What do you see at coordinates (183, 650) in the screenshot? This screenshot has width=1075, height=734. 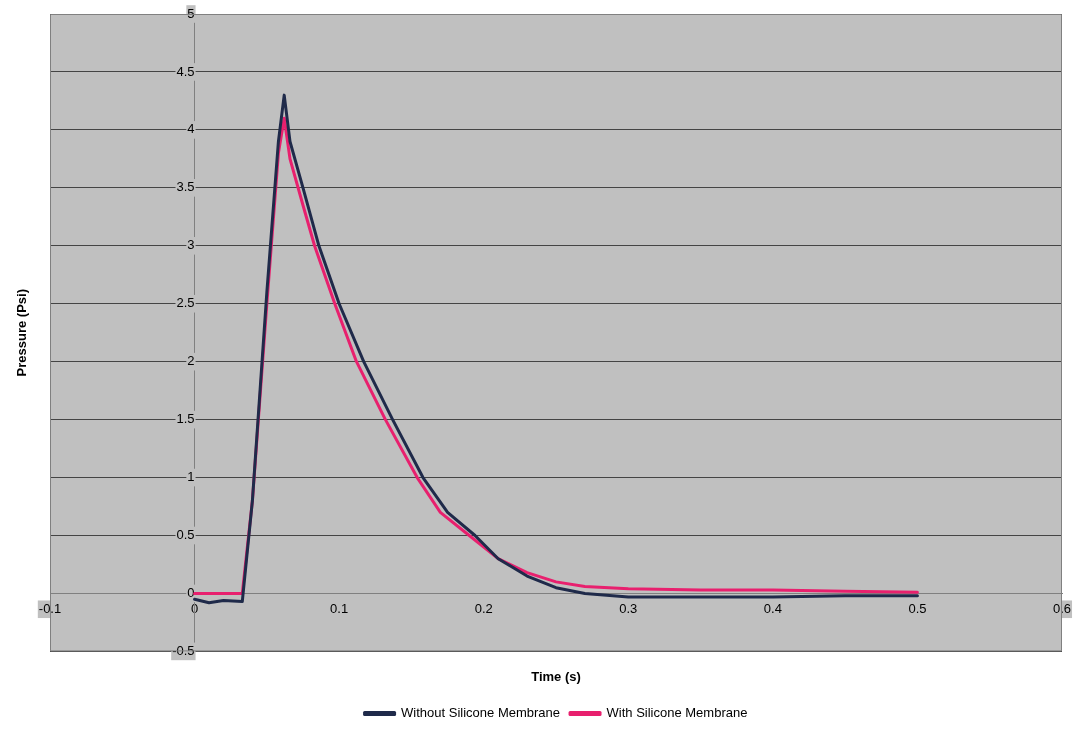 I see `y-tick-label: -0.5` at bounding box center [183, 650].